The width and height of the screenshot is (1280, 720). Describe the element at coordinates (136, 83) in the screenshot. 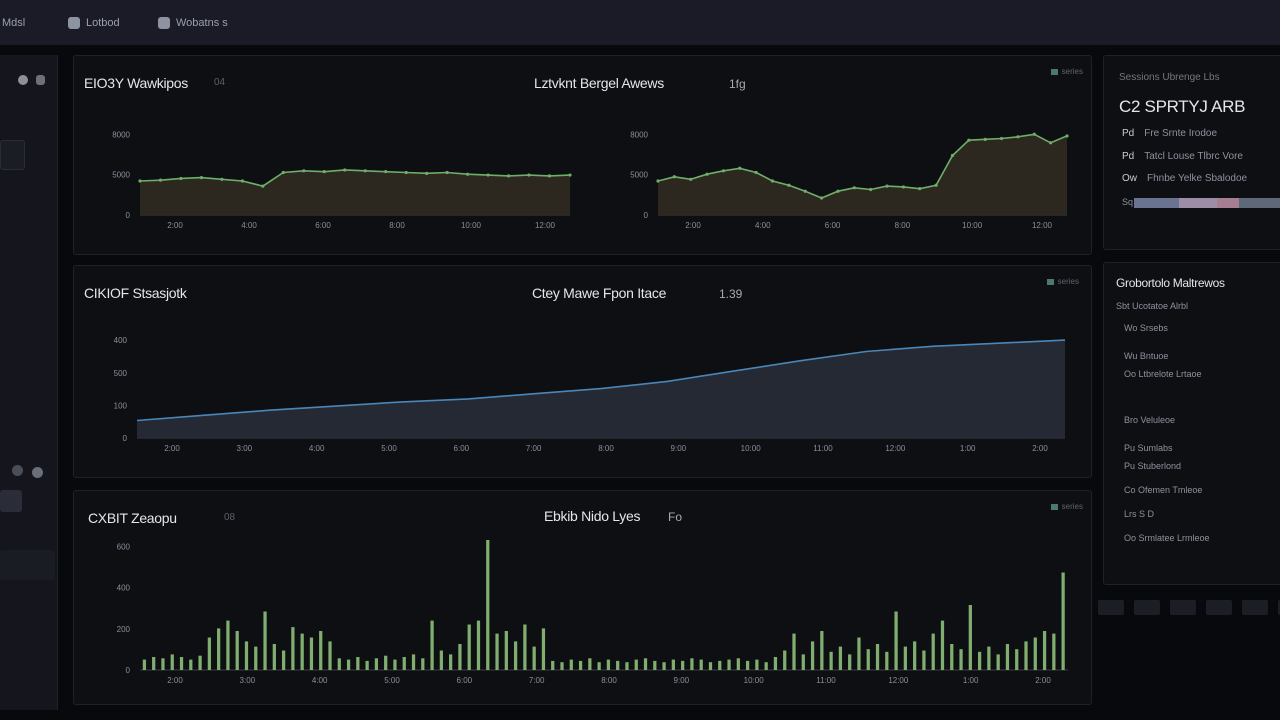

I see `panel-title: EIO3Y Wawkipos` at that location.